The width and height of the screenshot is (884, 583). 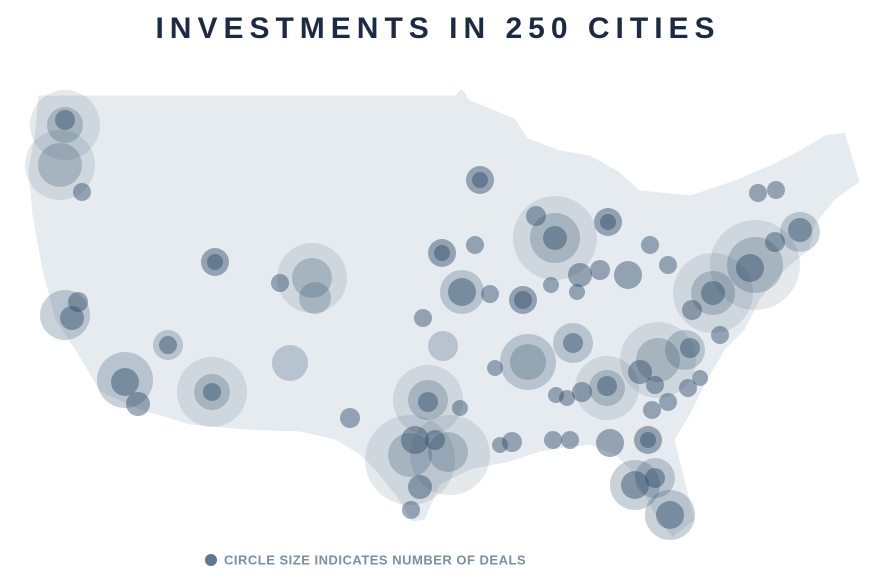 What do you see at coordinates (375, 559) in the screenshot?
I see `legend-text: CIRCLE SIZE INDICATES NUMBER OF DEALS` at bounding box center [375, 559].